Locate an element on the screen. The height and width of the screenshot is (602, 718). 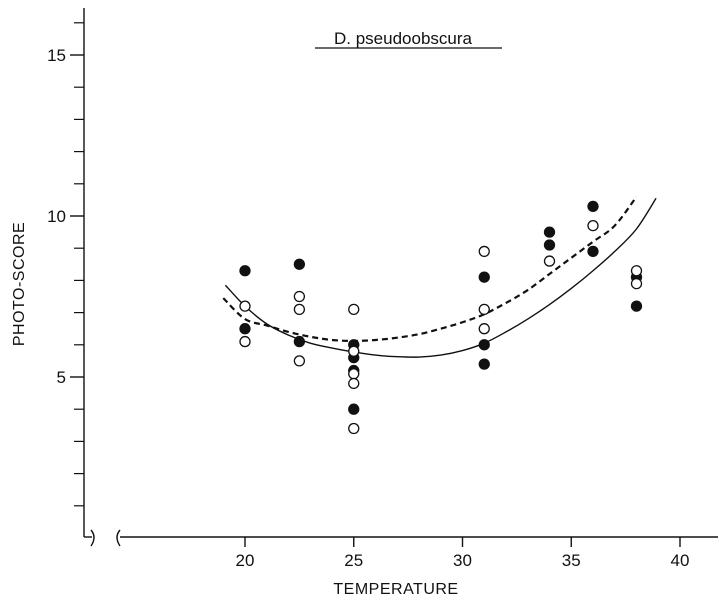
x-tick-label: 20 is located at coordinates (245, 560).